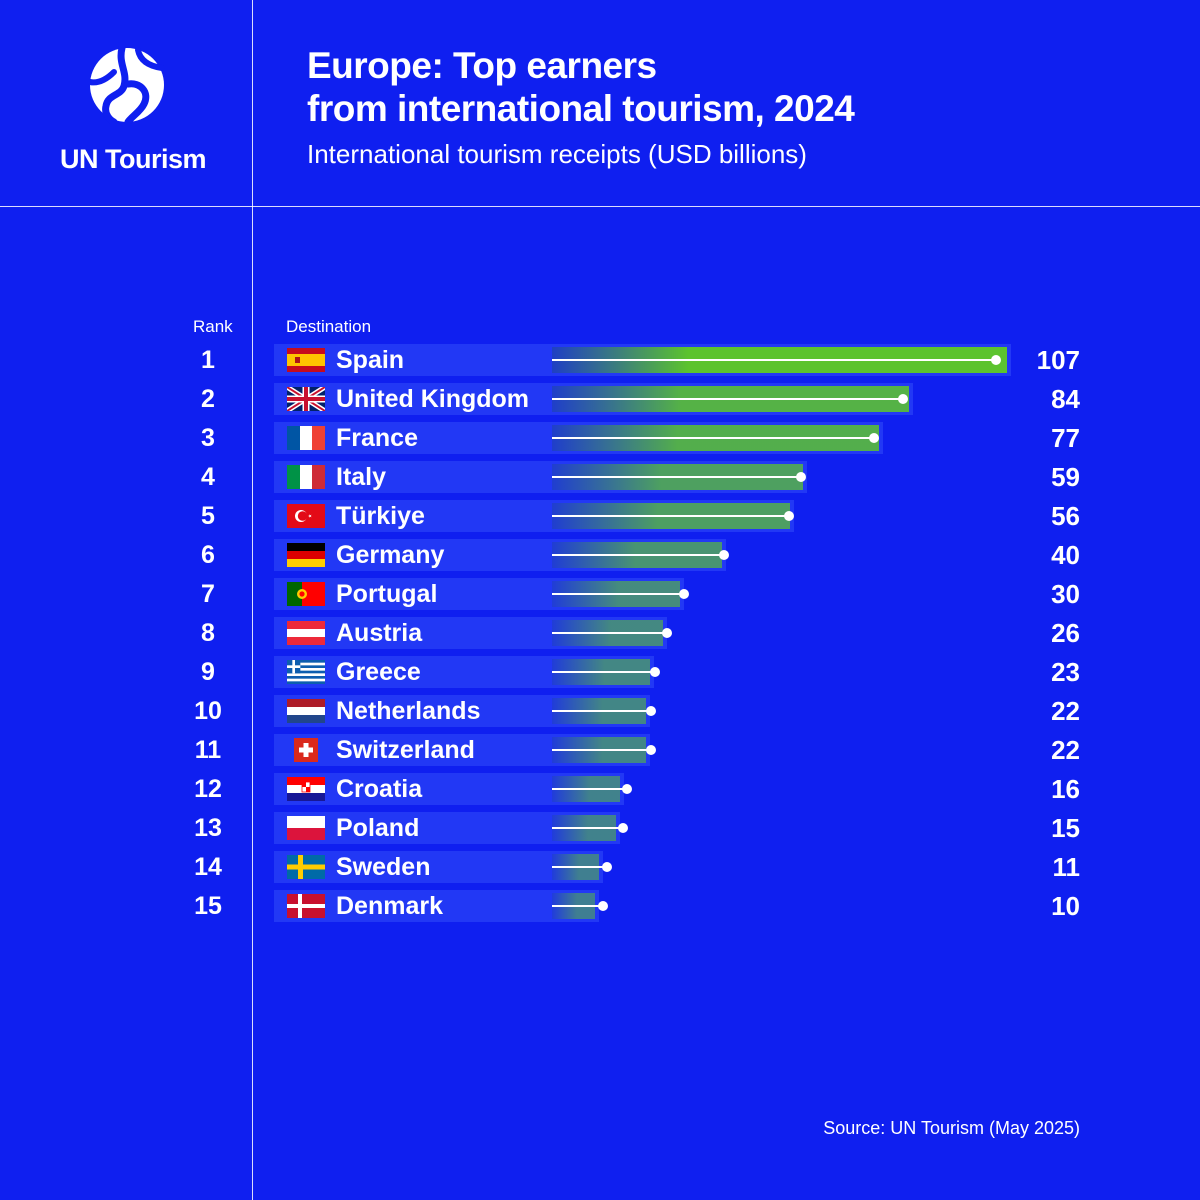 The height and width of the screenshot is (1200, 1200). Describe the element at coordinates (1065, 672) in the screenshot. I see `value-label: 23` at that location.